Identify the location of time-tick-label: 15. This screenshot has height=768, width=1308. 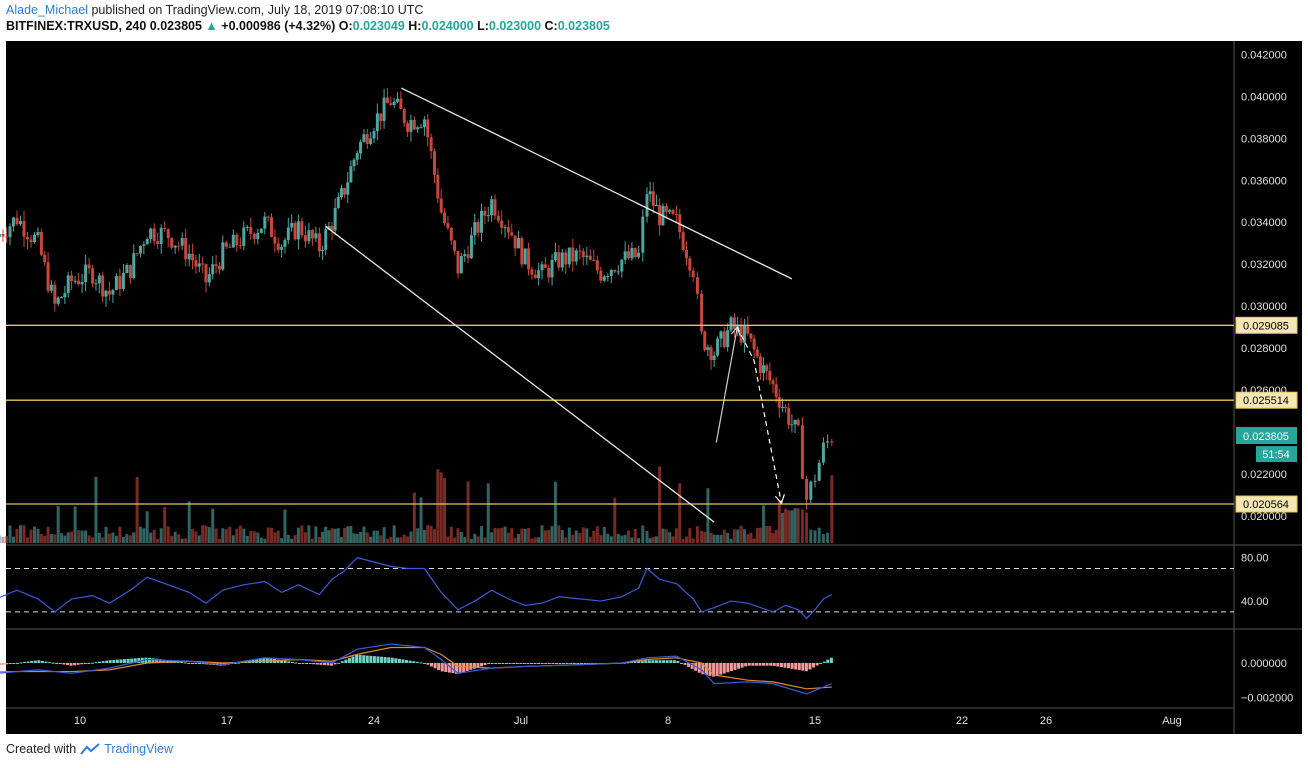
(815, 721).